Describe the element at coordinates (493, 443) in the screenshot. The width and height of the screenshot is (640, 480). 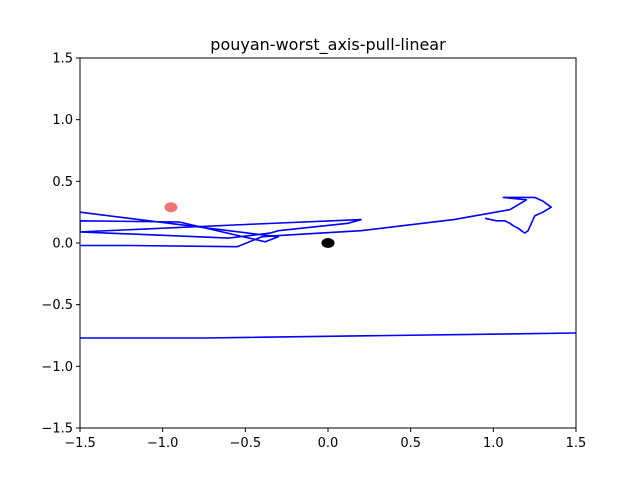
I see `x-tick-label: 1.0` at that location.